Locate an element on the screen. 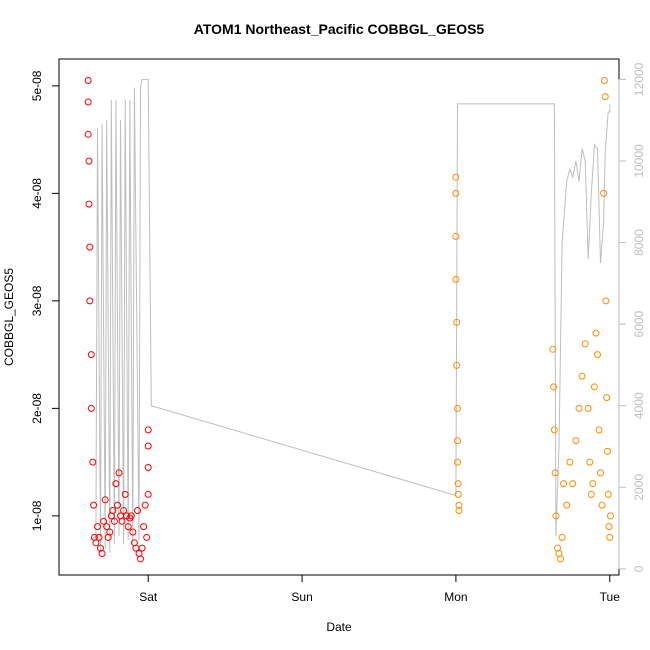 The image size is (650, 650). x-tick-label: Mon is located at coordinates (455, 597).